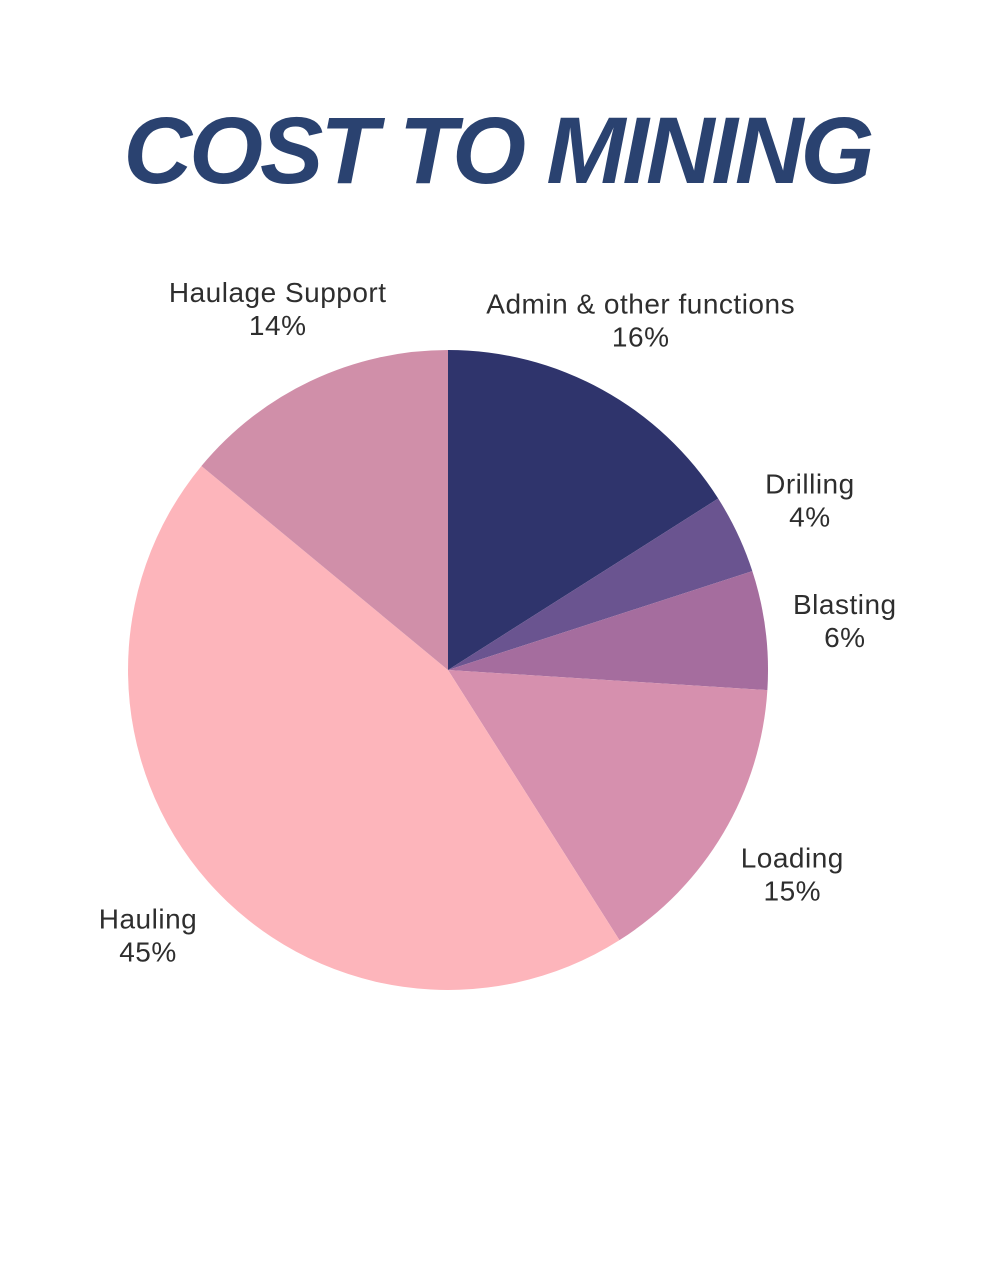 This screenshot has width=995, height=1280. I want to click on slice-label-drilling: Drilling 4%, so click(810, 501).